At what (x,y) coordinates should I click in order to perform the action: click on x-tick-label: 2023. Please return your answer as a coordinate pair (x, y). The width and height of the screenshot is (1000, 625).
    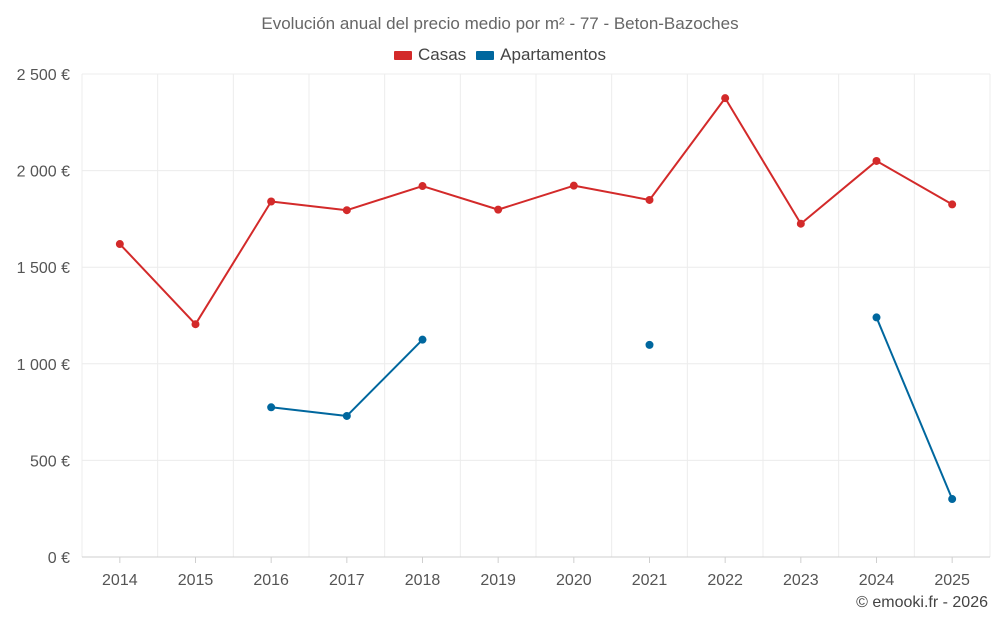
    Looking at the image, I should click on (801, 580).